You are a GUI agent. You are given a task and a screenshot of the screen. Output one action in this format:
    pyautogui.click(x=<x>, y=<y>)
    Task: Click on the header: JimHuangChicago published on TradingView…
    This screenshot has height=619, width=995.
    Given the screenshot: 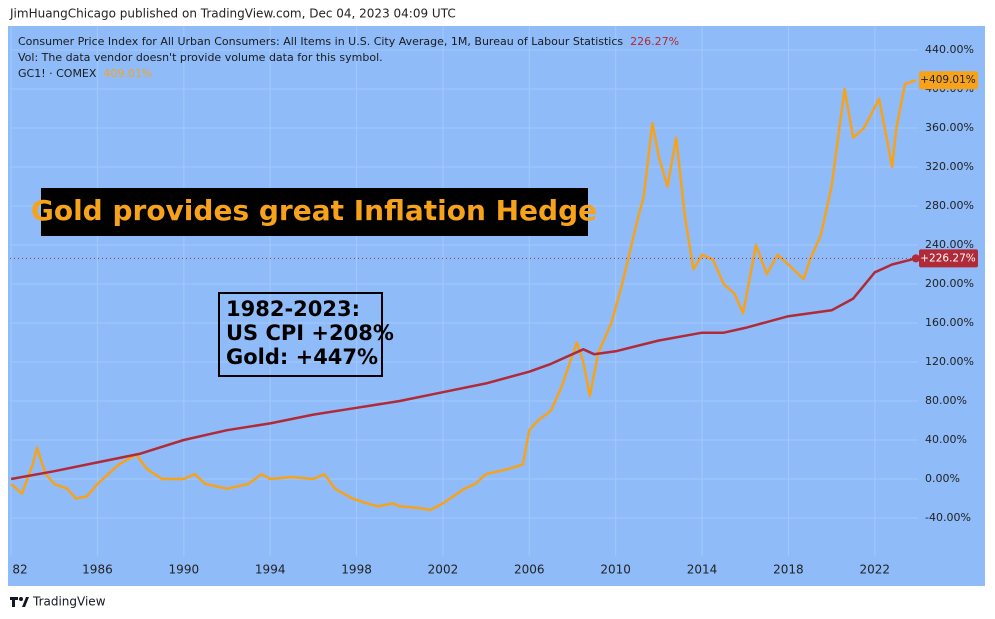 What is the action you would take?
    pyautogui.click(x=232, y=14)
    